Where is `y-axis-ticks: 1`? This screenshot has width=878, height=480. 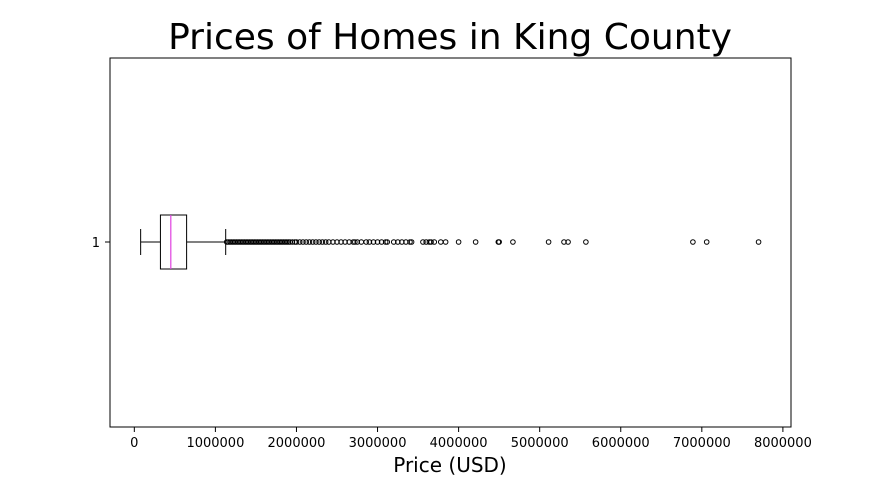 y-axis-ticks: 1 is located at coordinates (101, 243).